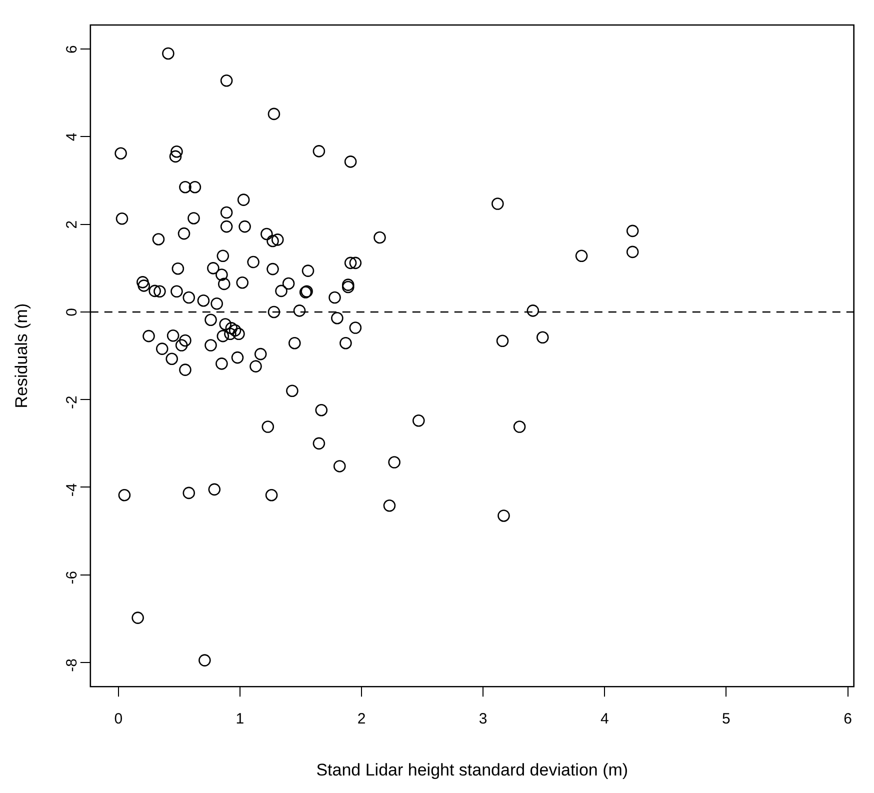 This screenshot has width=874, height=793. I want to click on x-tick-label: 6, so click(848, 719).